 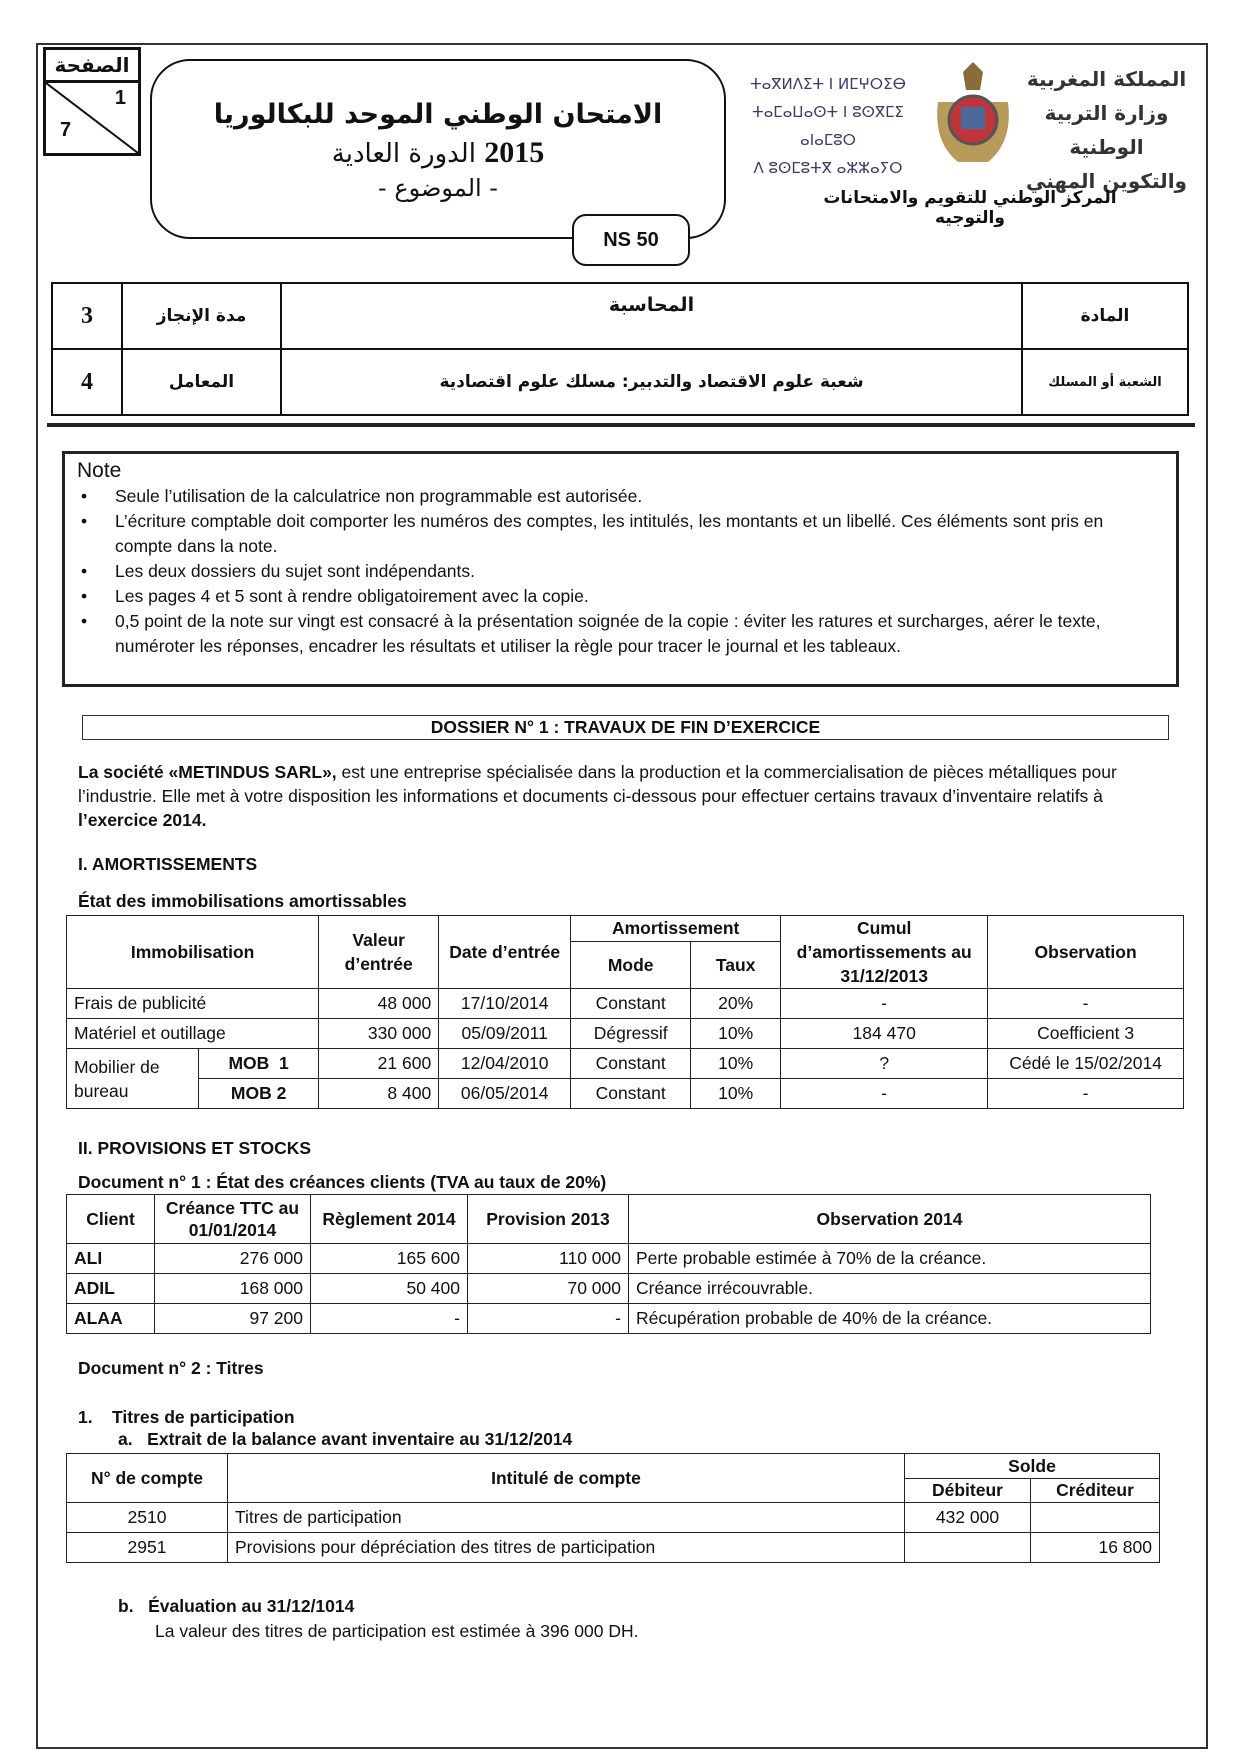 I want to click on table-cell: 184 470, so click(x=884, y=1033).